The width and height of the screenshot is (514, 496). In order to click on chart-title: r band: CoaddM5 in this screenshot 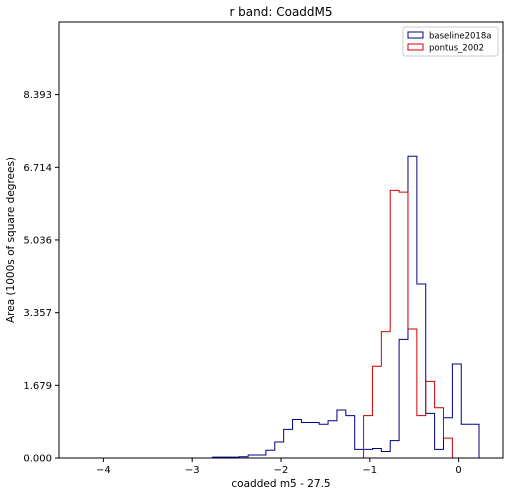, I will do `click(280, 12)`.